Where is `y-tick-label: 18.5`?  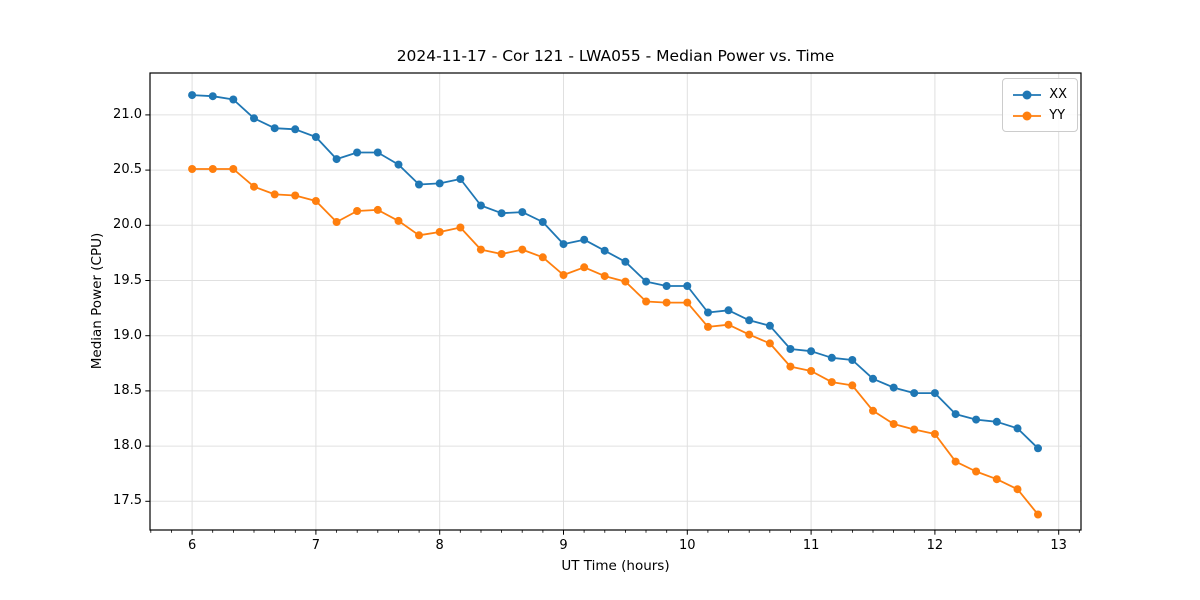
y-tick-label: 18.5 is located at coordinates (127, 390).